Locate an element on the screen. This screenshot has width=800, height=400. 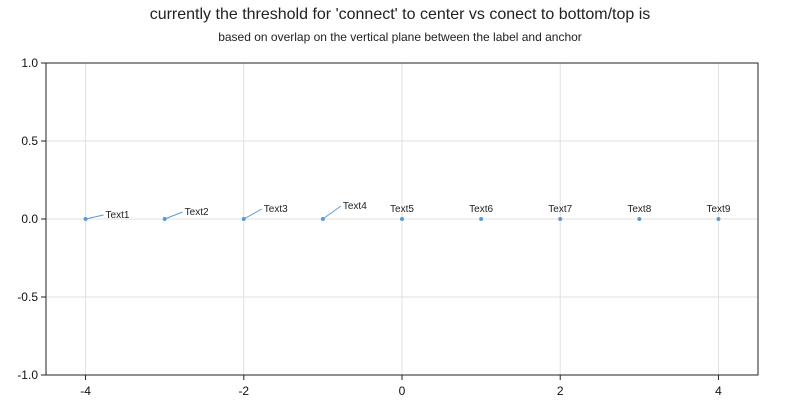
x-tick-label: -2 is located at coordinates (243, 391).